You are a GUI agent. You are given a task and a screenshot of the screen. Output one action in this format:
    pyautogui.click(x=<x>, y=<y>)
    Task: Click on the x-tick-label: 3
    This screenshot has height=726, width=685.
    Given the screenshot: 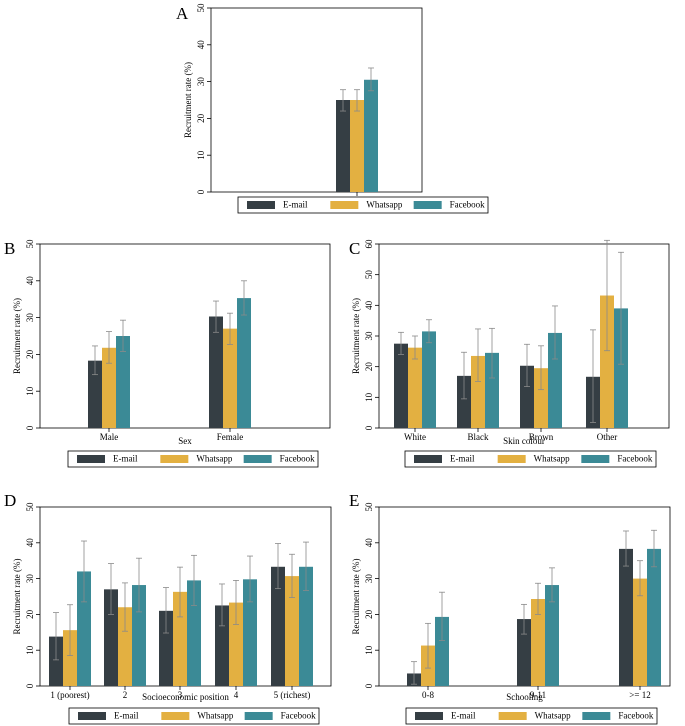 What is the action you would take?
    pyautogui.click(x=180, y=695)
    